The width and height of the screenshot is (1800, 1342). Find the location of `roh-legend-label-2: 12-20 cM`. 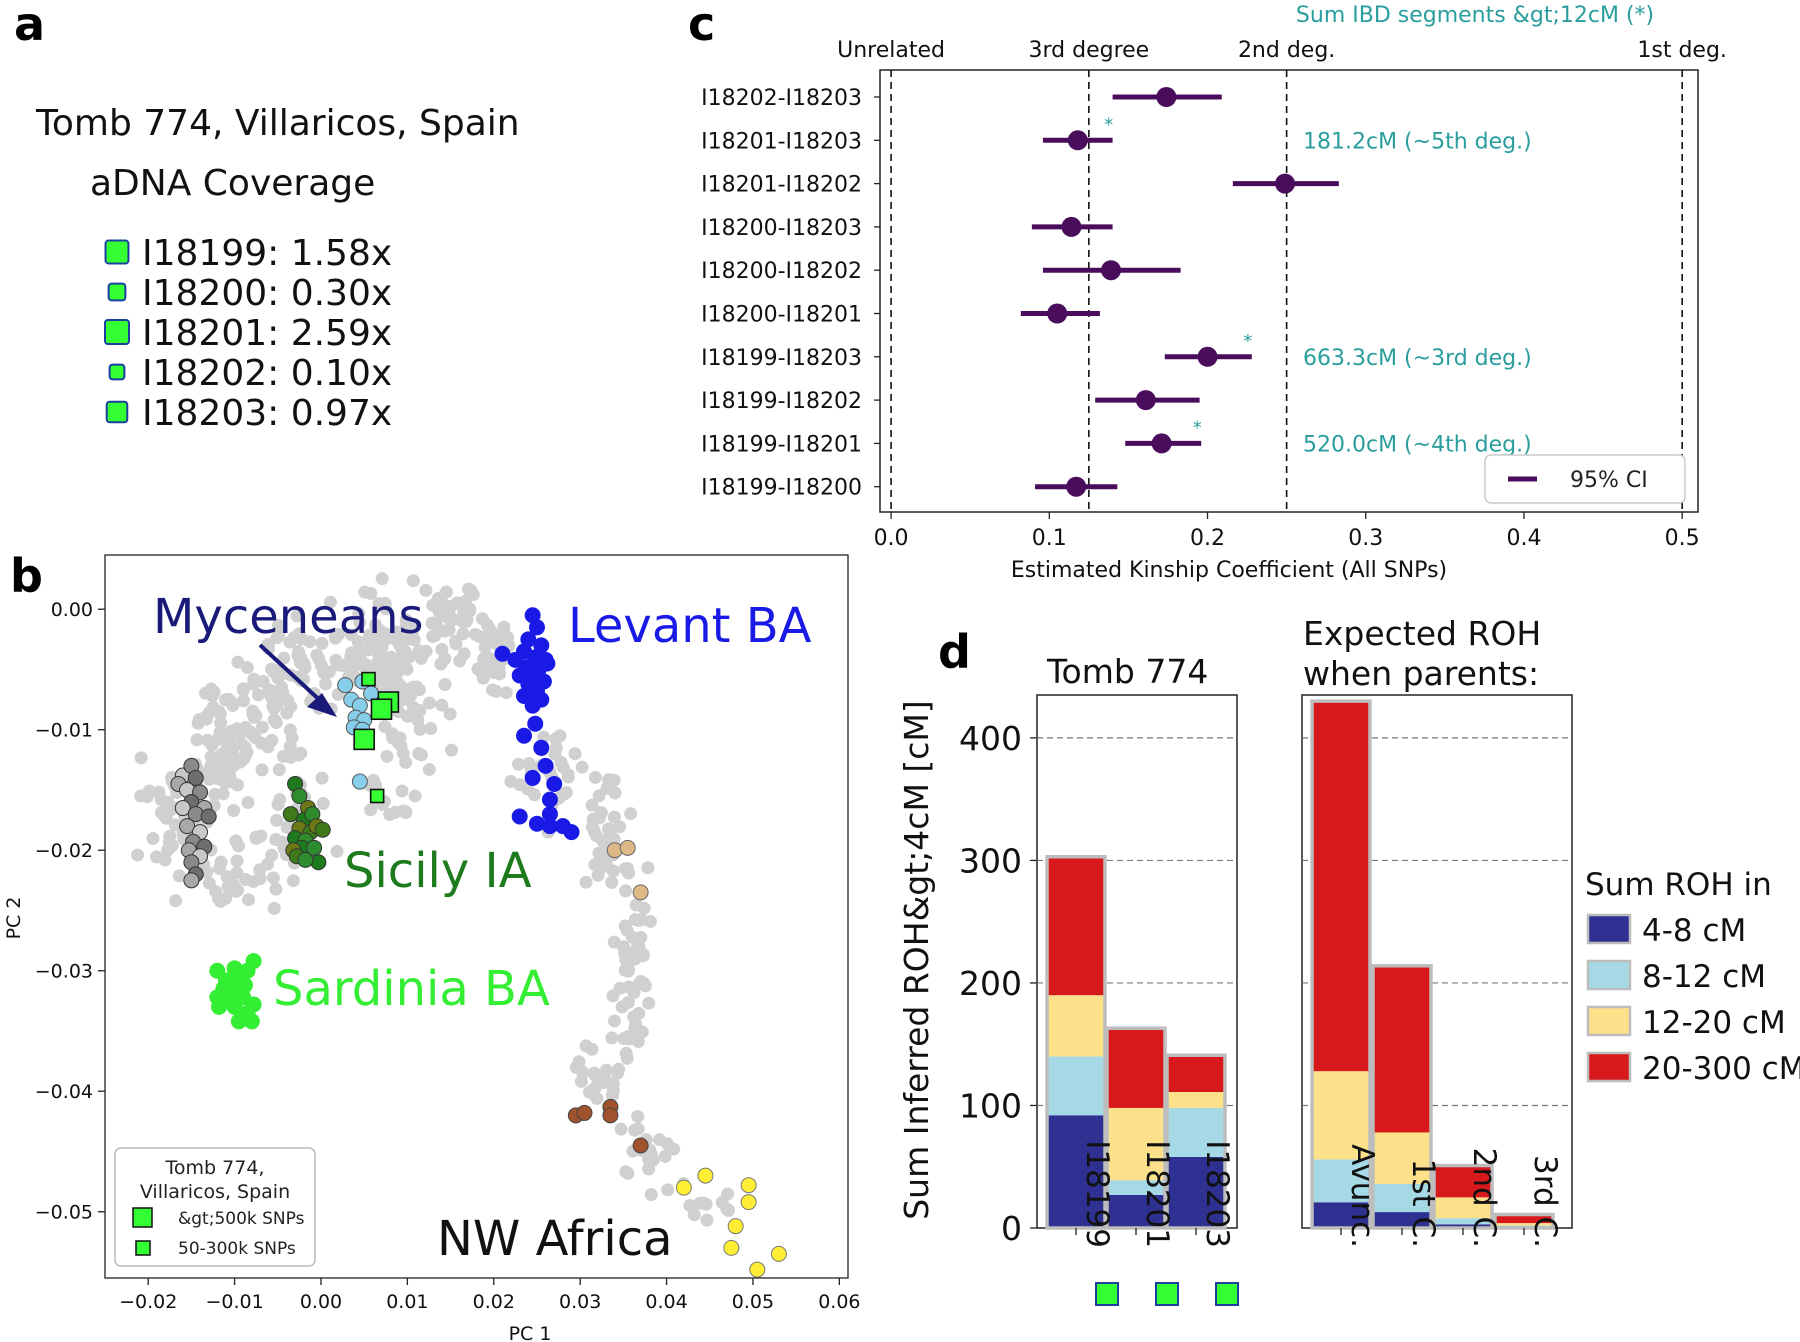

roh-legend-label-2: 12-20 cM is located at coordinates (1714, 1023).